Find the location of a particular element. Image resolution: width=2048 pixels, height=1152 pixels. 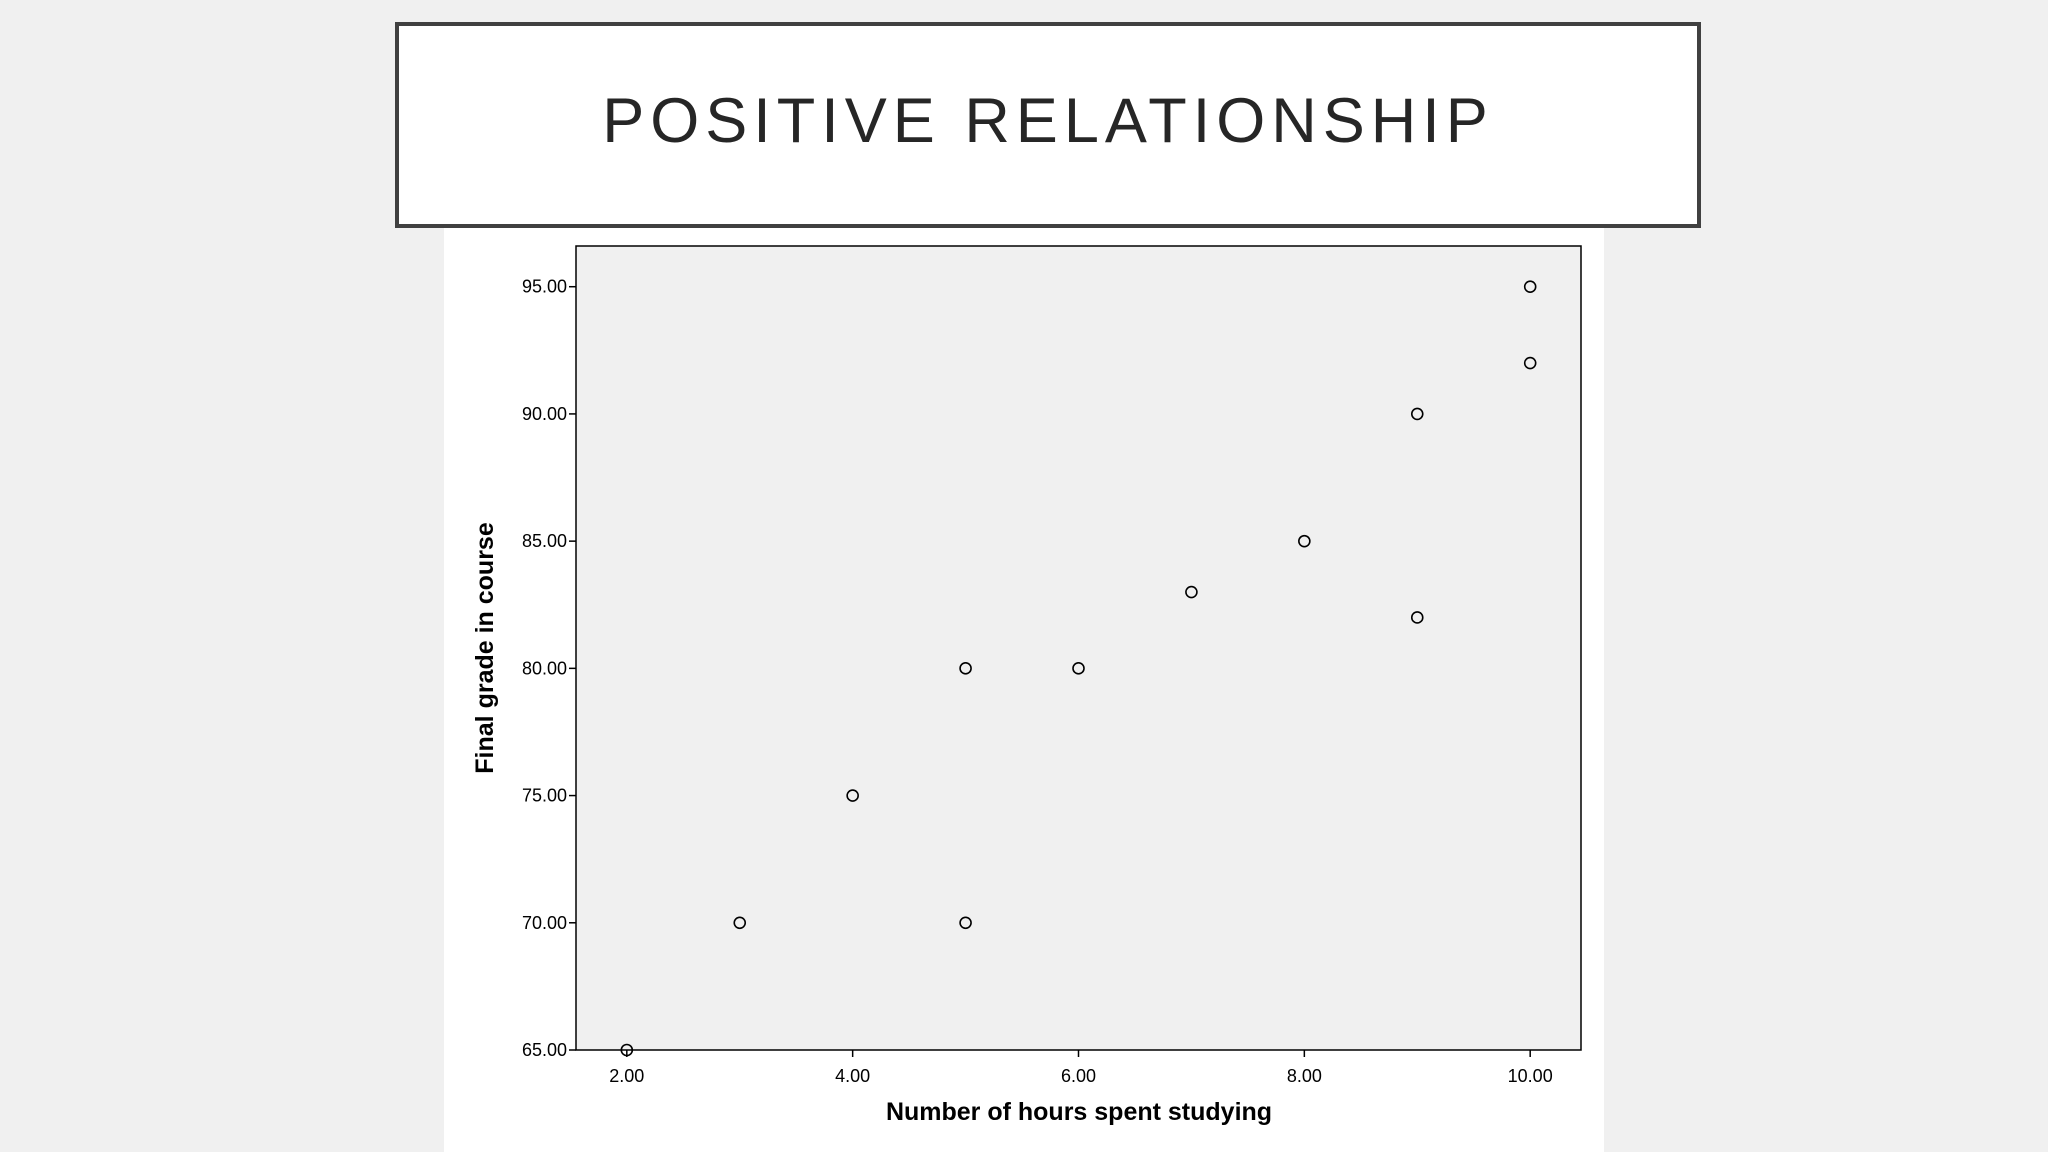

y-axis-ticks: 65.00 70.00 75.00 80.00 85.00 90.00 95.00 is located at coordinates (549, 668).